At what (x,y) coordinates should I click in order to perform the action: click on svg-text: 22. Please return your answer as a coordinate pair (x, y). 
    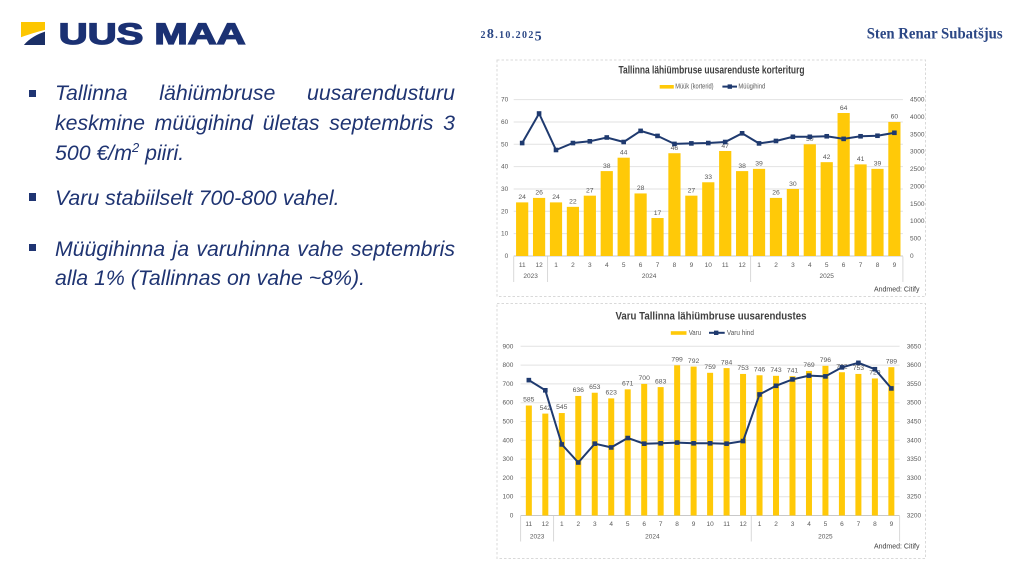
    Looking at the image, I should click on (573, 202).